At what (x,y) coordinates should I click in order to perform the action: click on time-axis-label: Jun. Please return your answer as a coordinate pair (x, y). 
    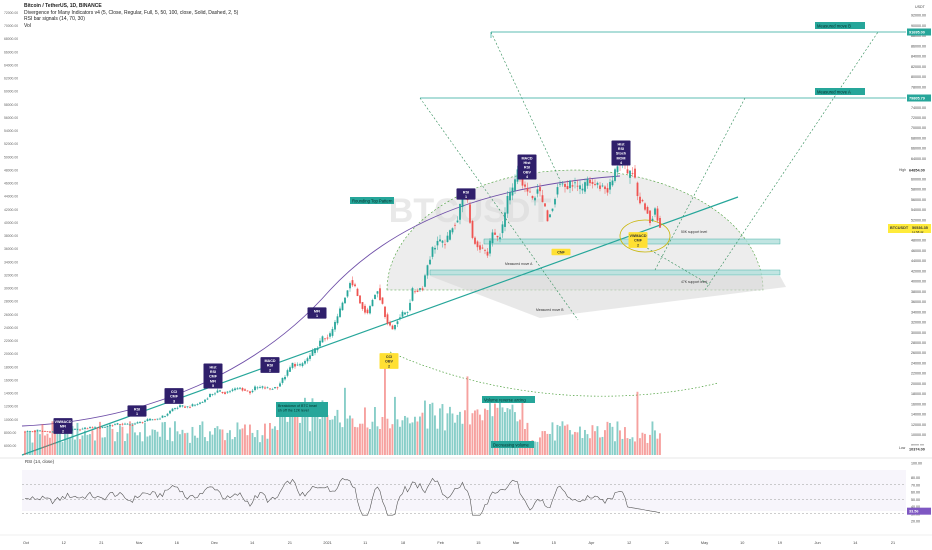
    Looking at the image, I should click on (818, 543).